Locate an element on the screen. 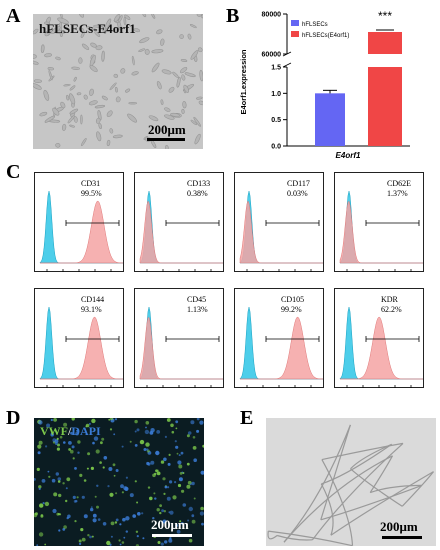 This screenshot has height=550, width=440. marker-name: CD133 is located at coordinates (199, 183).